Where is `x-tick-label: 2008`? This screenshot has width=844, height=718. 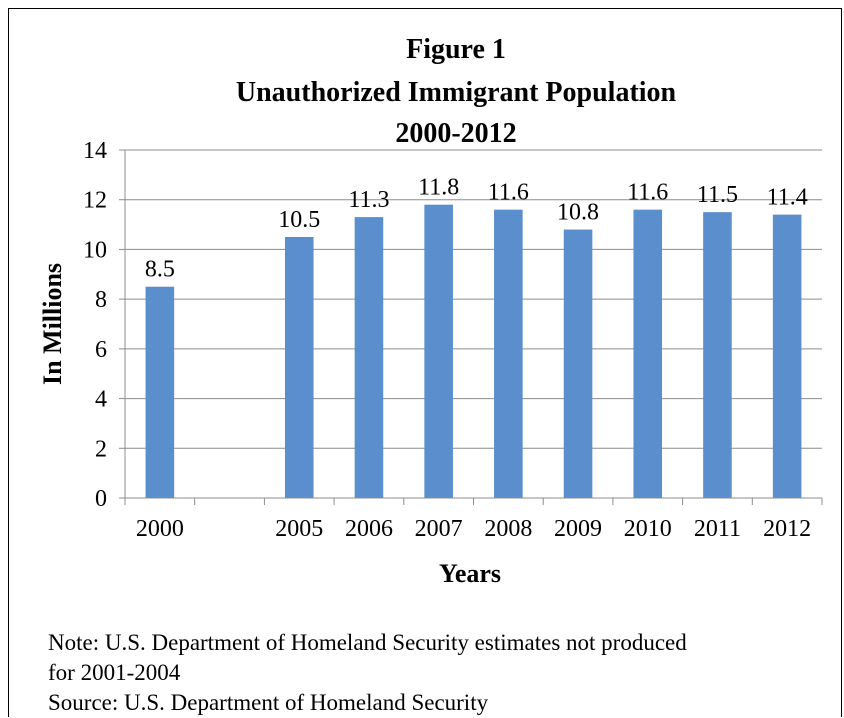 x-tick-label: 2008 is located at coordinates (508, 529).